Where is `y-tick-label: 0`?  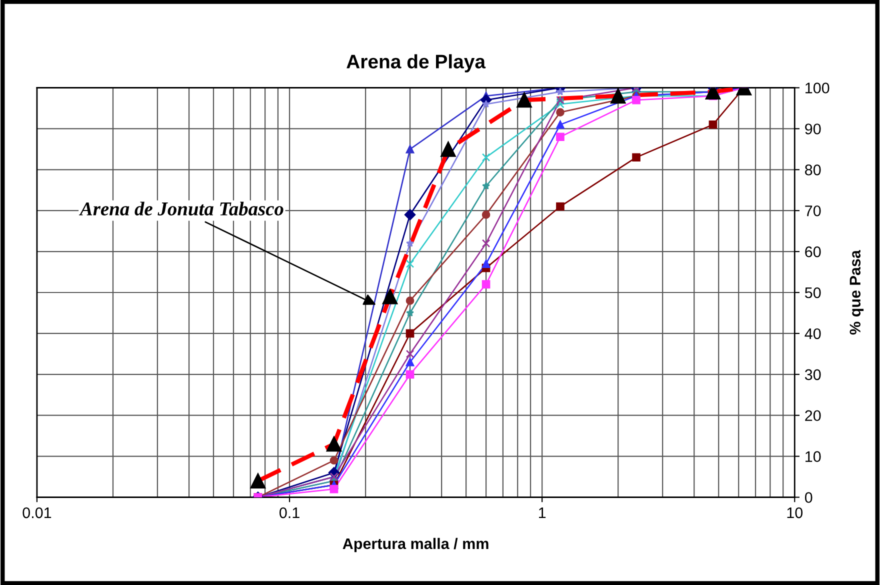 y-tick-label: 0 is located at coordinates (808, 497).